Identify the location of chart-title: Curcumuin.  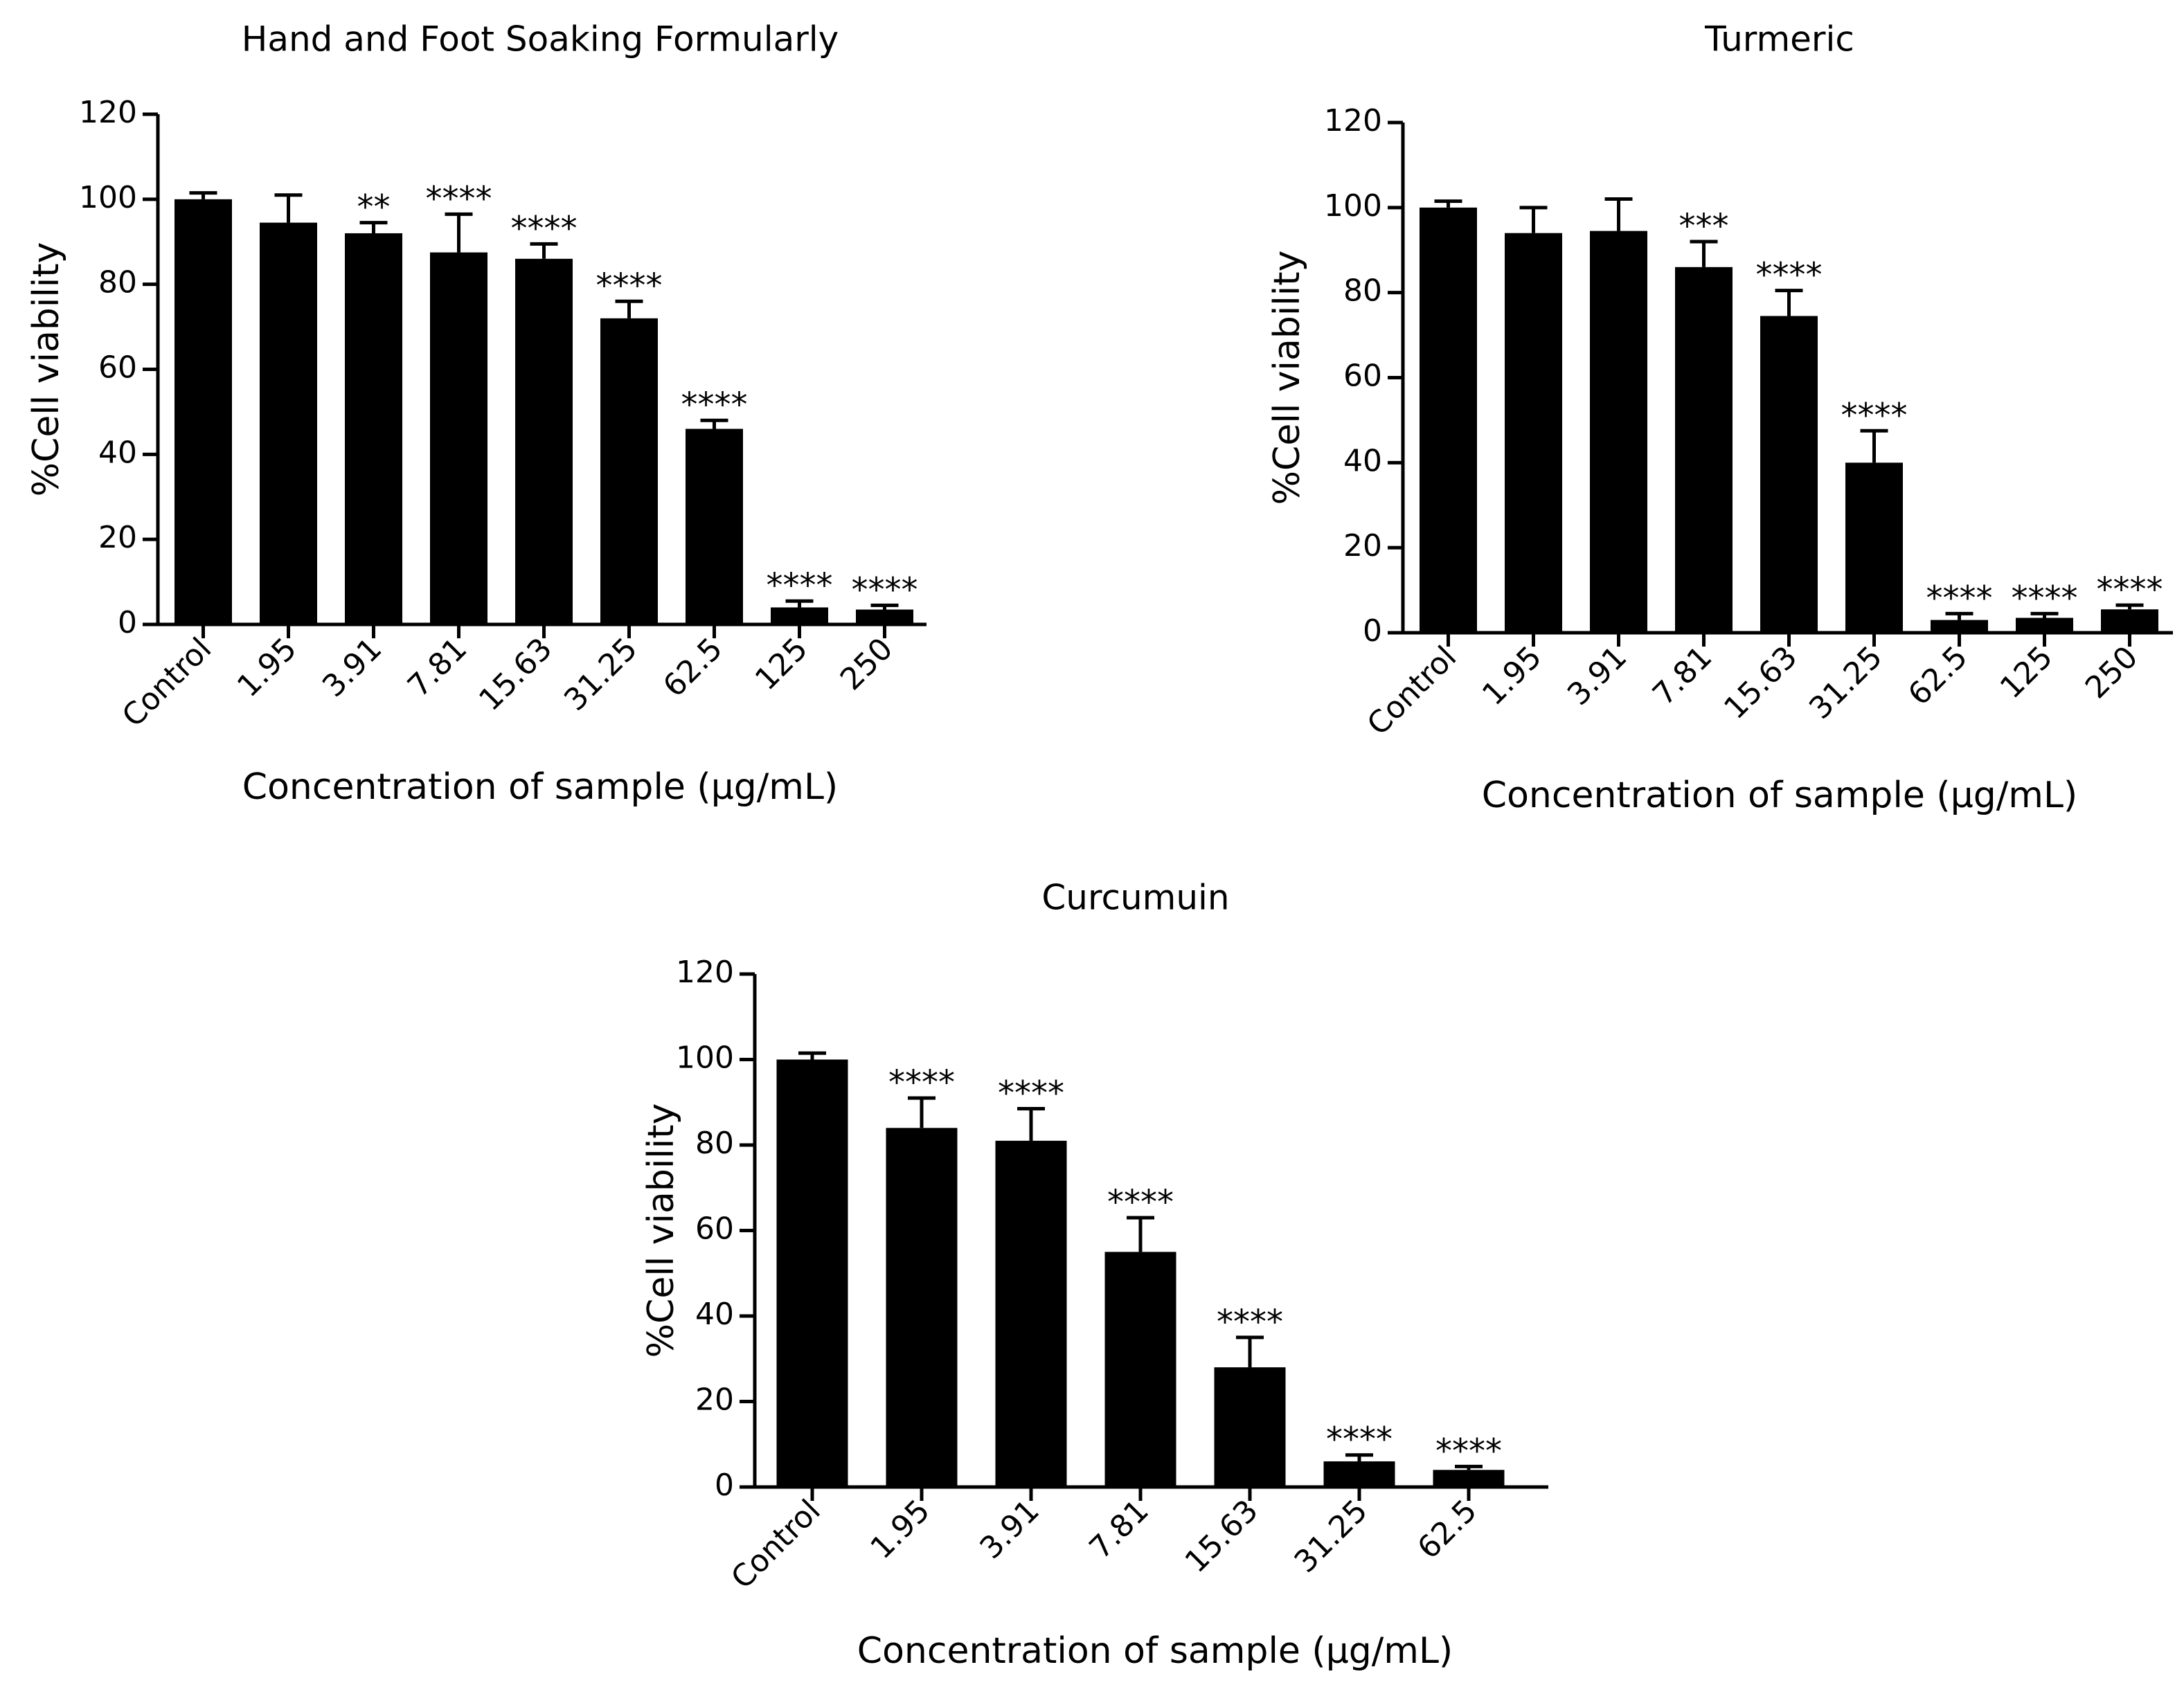
(1135, 898).